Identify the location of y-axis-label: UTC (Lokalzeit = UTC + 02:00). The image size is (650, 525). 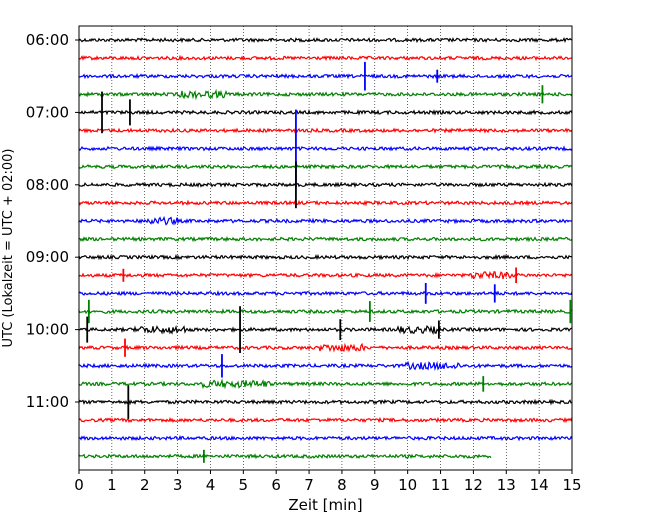
(8, 248).